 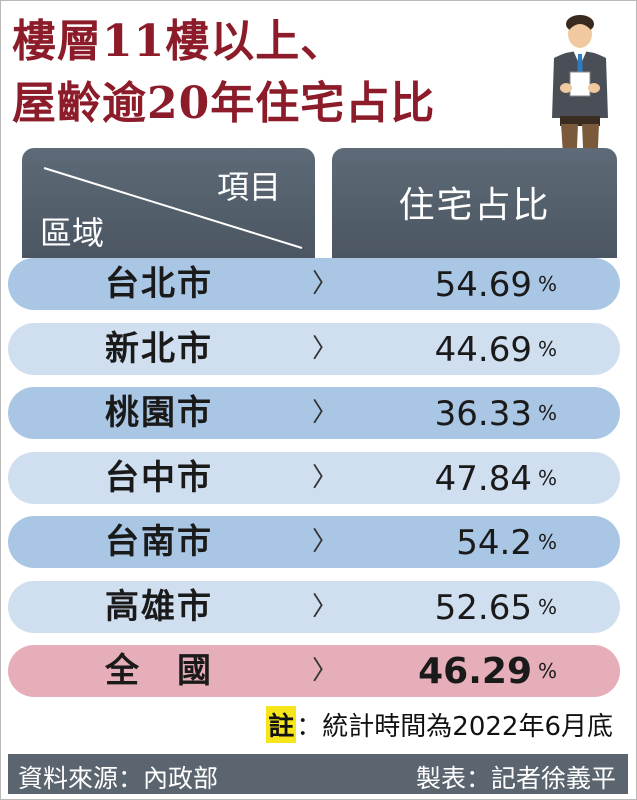 I want to click on table-row: 台中市 〉 47.84%, so click(x=314, y=478).